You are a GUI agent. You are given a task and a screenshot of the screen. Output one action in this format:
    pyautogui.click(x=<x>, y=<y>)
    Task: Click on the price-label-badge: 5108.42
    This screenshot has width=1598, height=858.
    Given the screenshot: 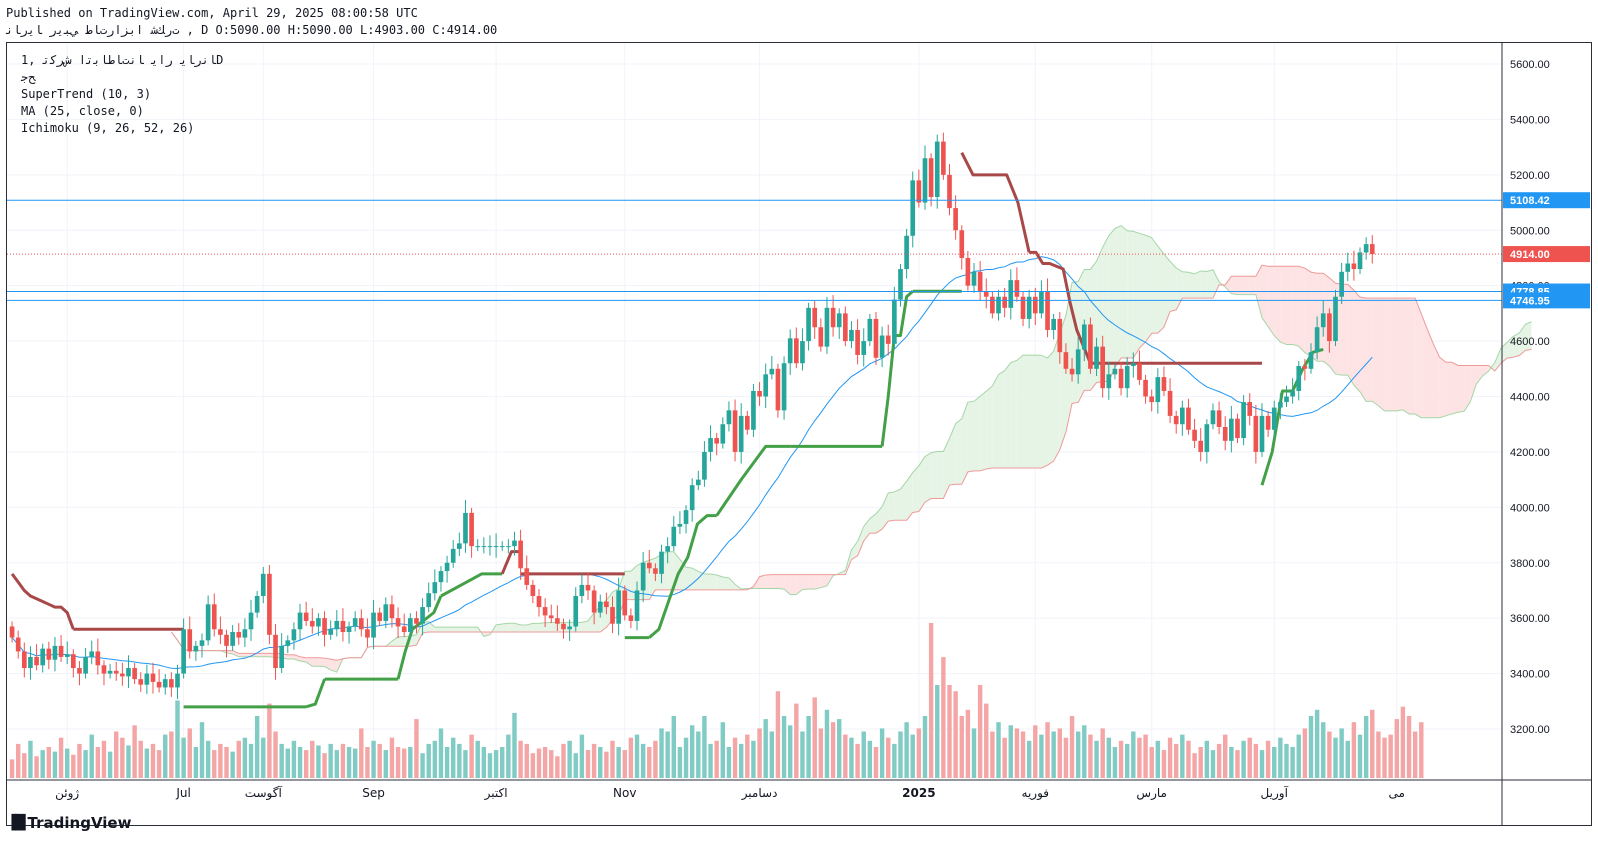 What is the action you would take?
    pyautogui.click(x=1546, y=200)
    